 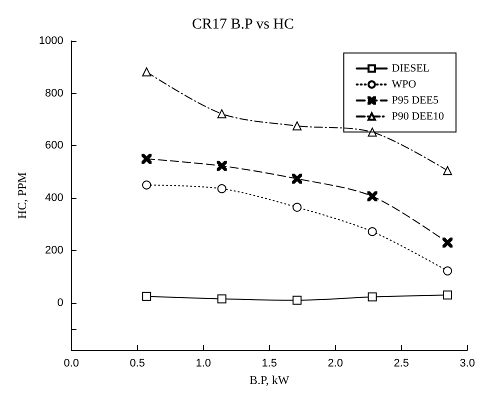 What do you see at coordinates (468, 364) in the screenshot?
I see `x-tick-label: 3.0` at bounding box center [468, 364].